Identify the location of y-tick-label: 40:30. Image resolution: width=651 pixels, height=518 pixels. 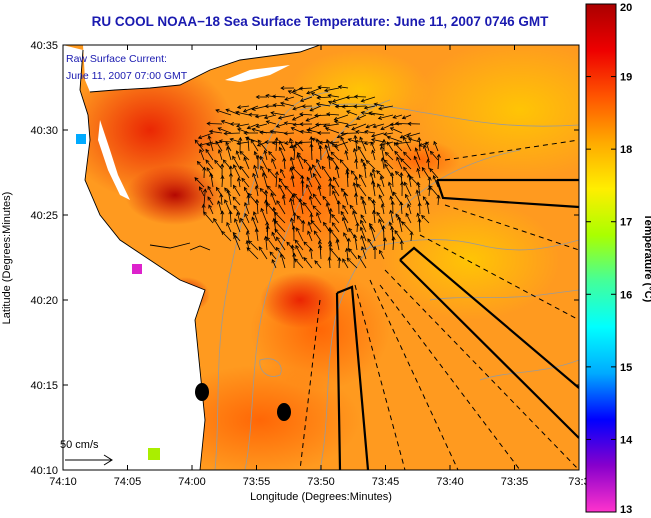
(44, 131).